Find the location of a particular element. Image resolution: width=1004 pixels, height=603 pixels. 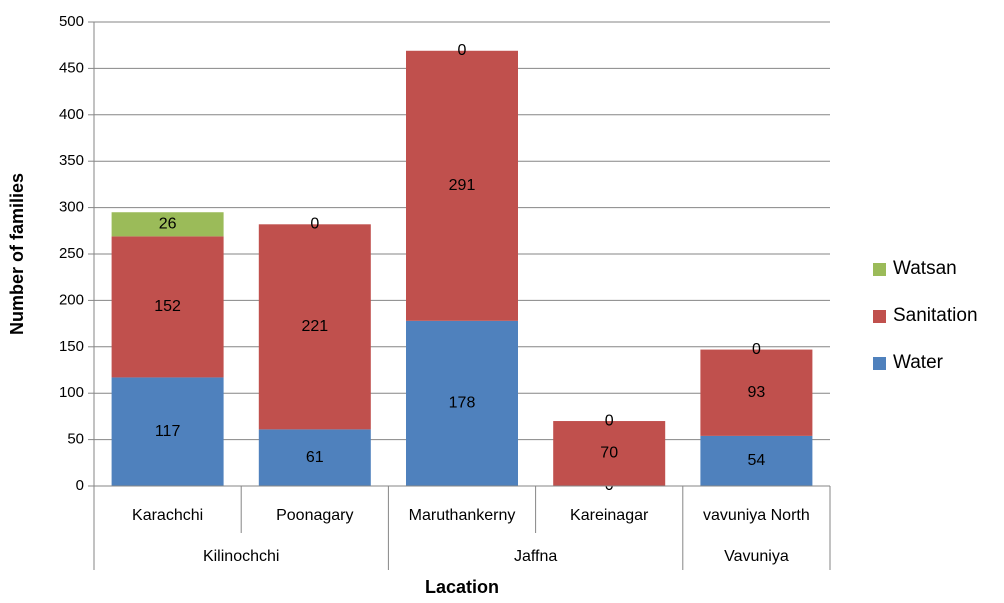

data-label-water: 61 is located at coordinates (315, 457).